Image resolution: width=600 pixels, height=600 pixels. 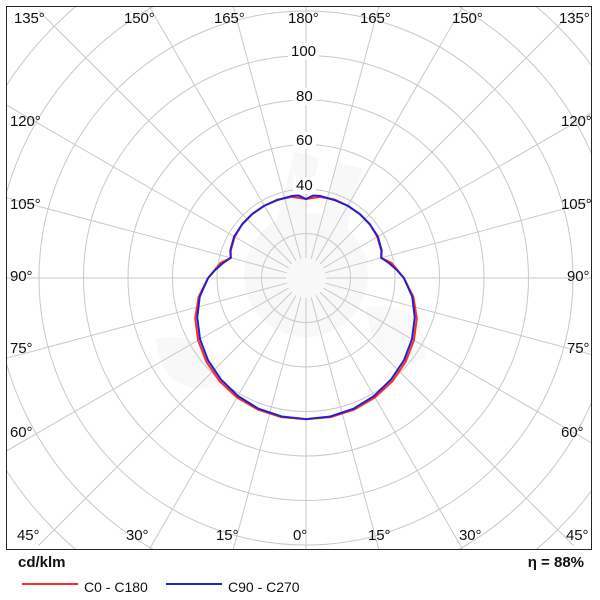 What do you see at coordinates (467, 18) in the screenshot?
I see `angle-label-top-5: 150°` at bounding box center [467, 18].